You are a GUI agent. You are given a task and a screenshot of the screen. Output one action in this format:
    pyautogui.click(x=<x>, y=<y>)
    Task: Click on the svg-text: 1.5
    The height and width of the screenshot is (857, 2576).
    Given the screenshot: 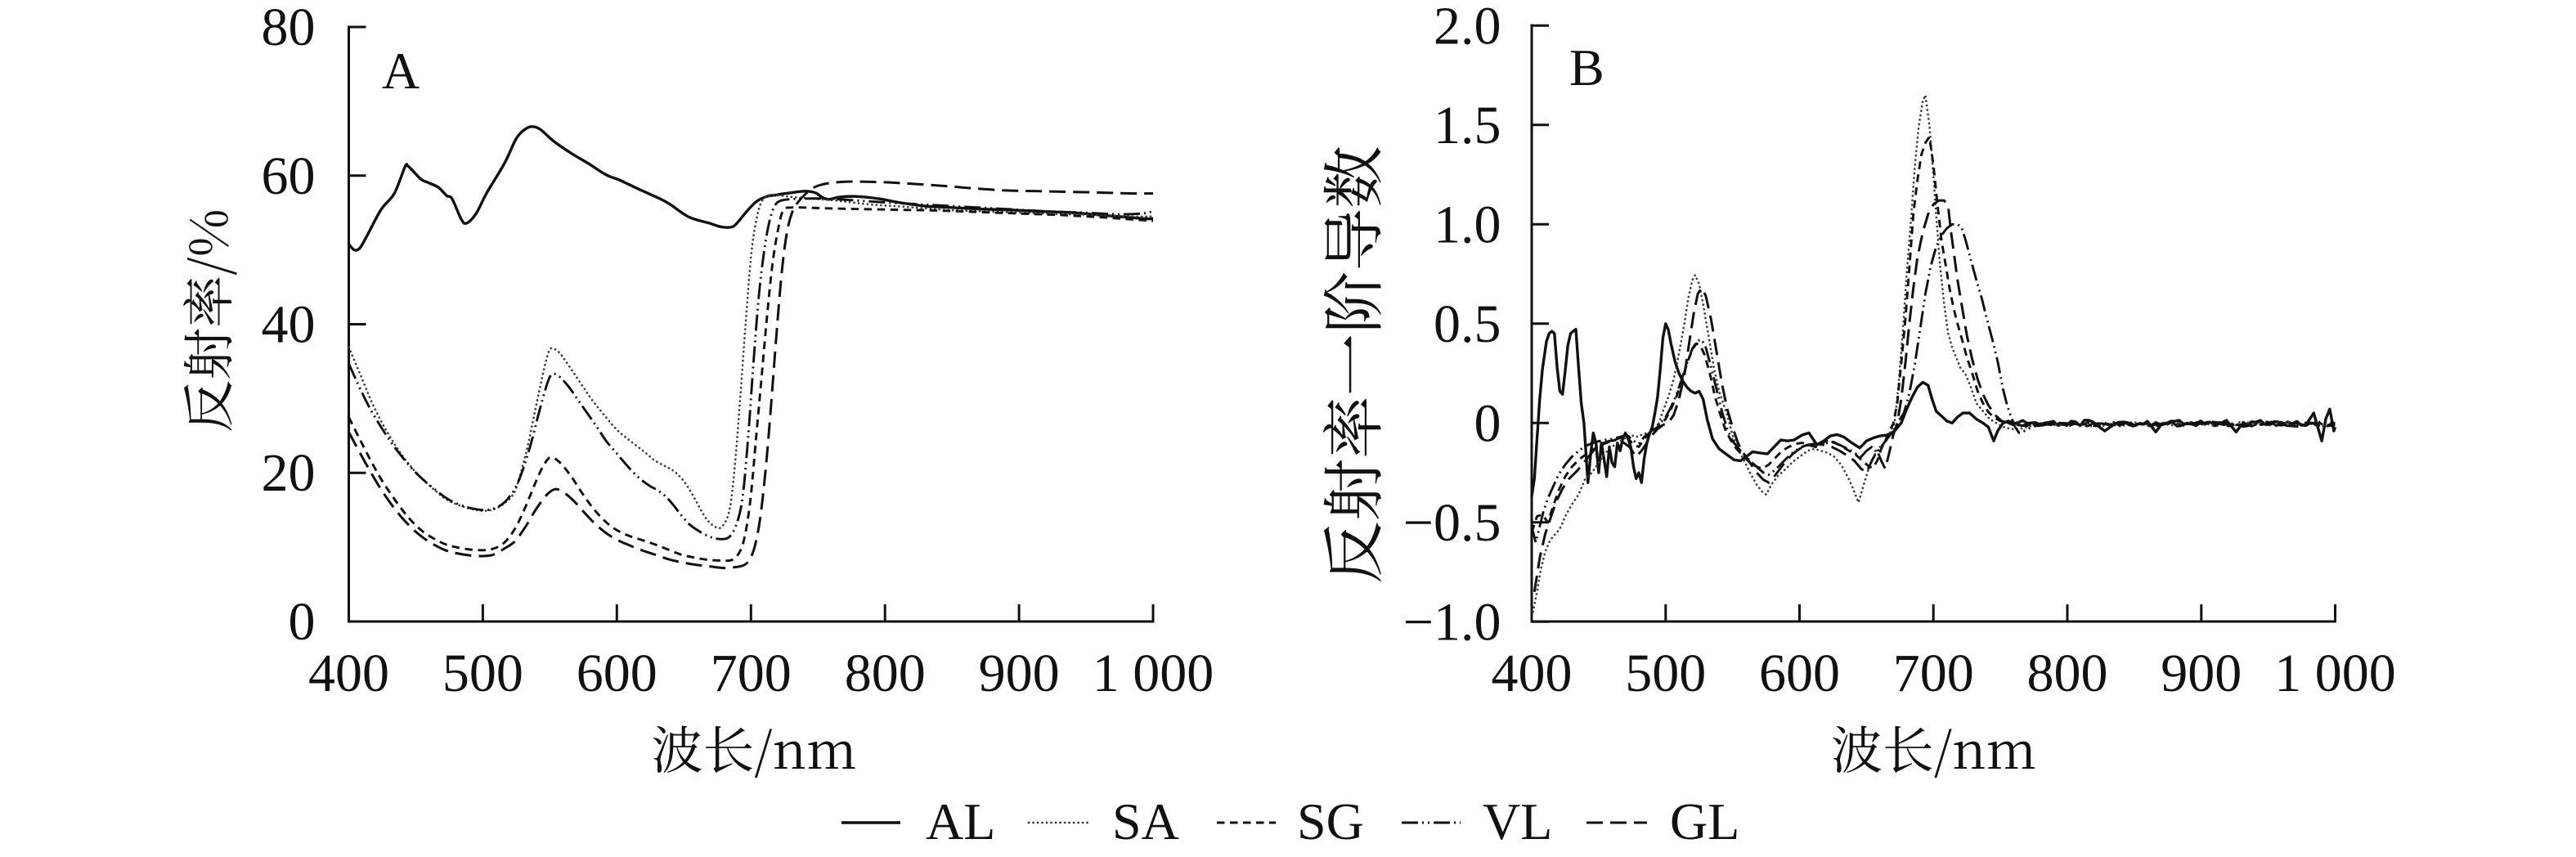 What is the action you would take?
    pyautogui.click(x=1468, y=125)
    